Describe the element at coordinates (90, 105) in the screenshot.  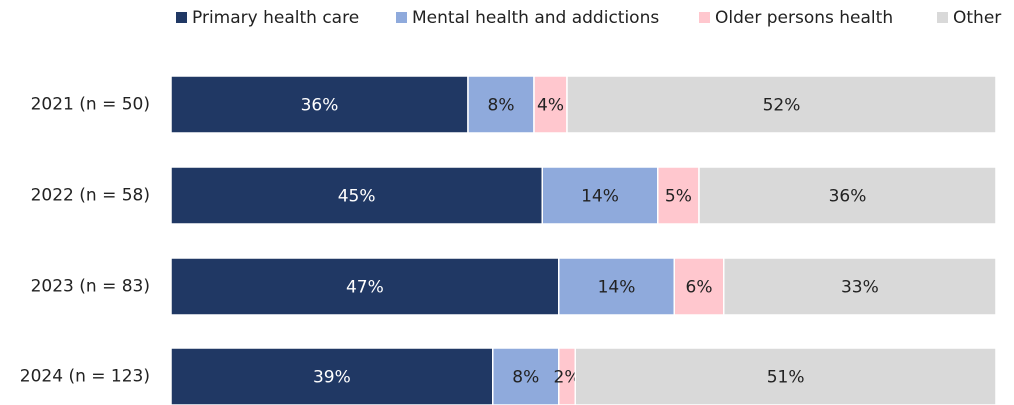
I see `y-tick-label: 2021 (n = 50)` at that location.